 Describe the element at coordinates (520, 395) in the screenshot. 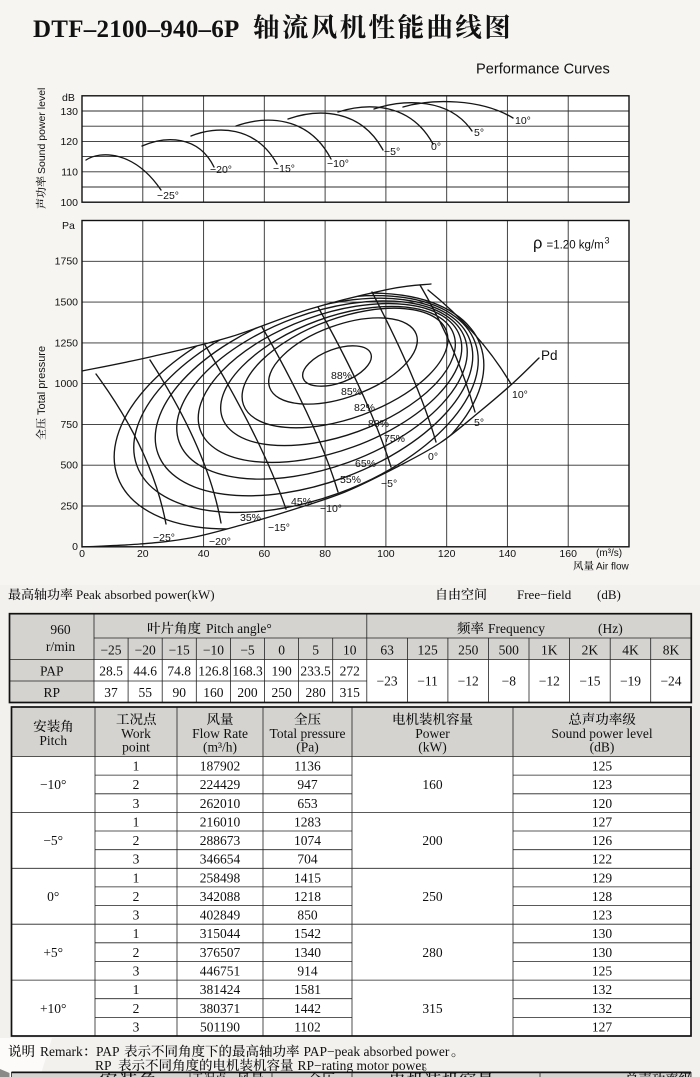

I see `svg-text: 10°` at that location.